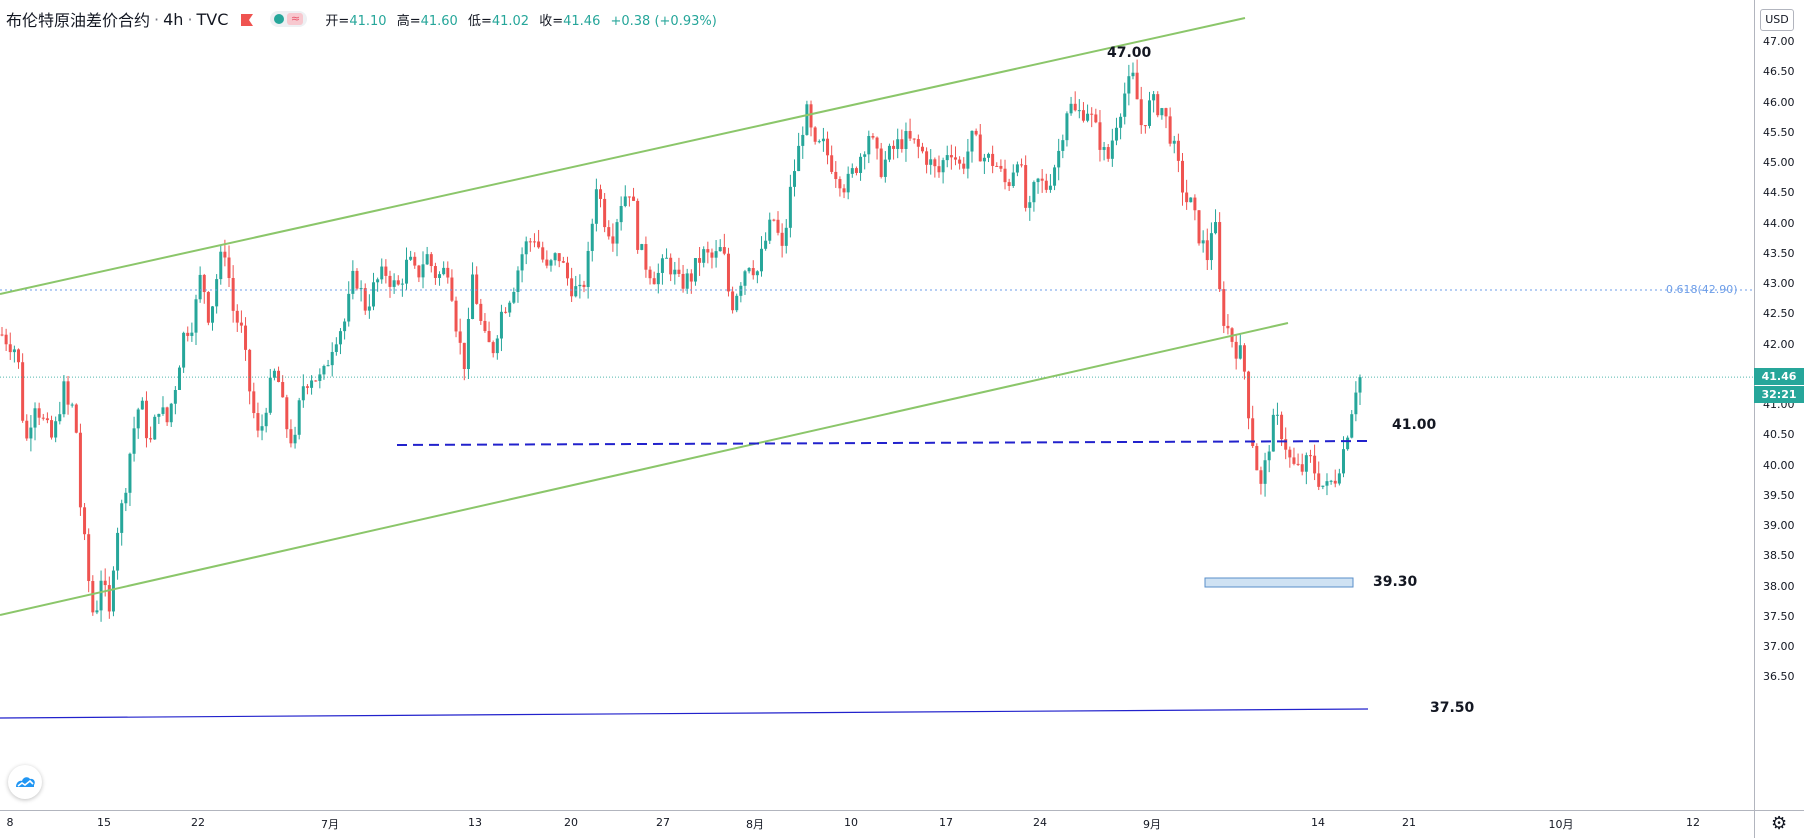 This screenshot has height=838, width=1804. Describe the element at coordinates (1414, 425) in the screenshot. I see `resistance-level-label: 41.00` at that location.